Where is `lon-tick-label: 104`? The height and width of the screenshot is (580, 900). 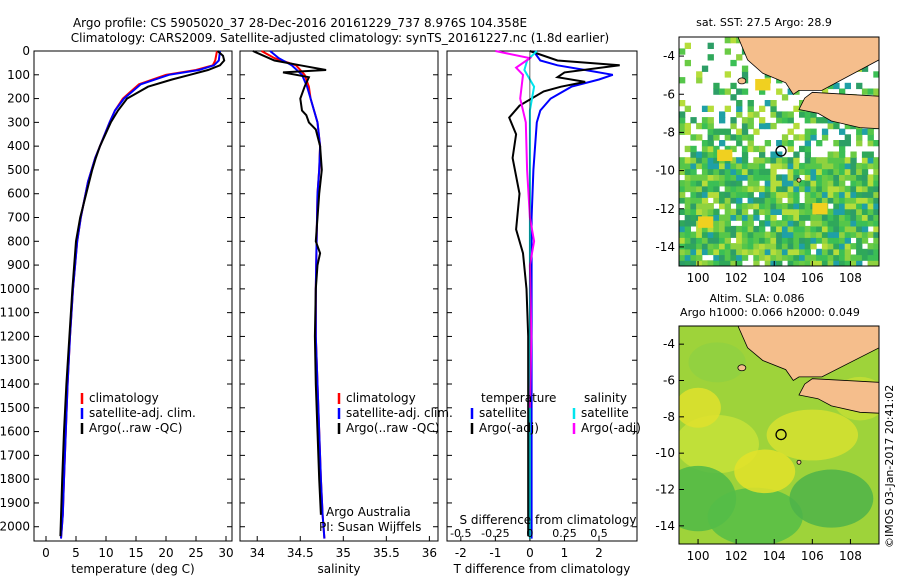
lon-tick-label: 104 is located at coordinates (774, 278).